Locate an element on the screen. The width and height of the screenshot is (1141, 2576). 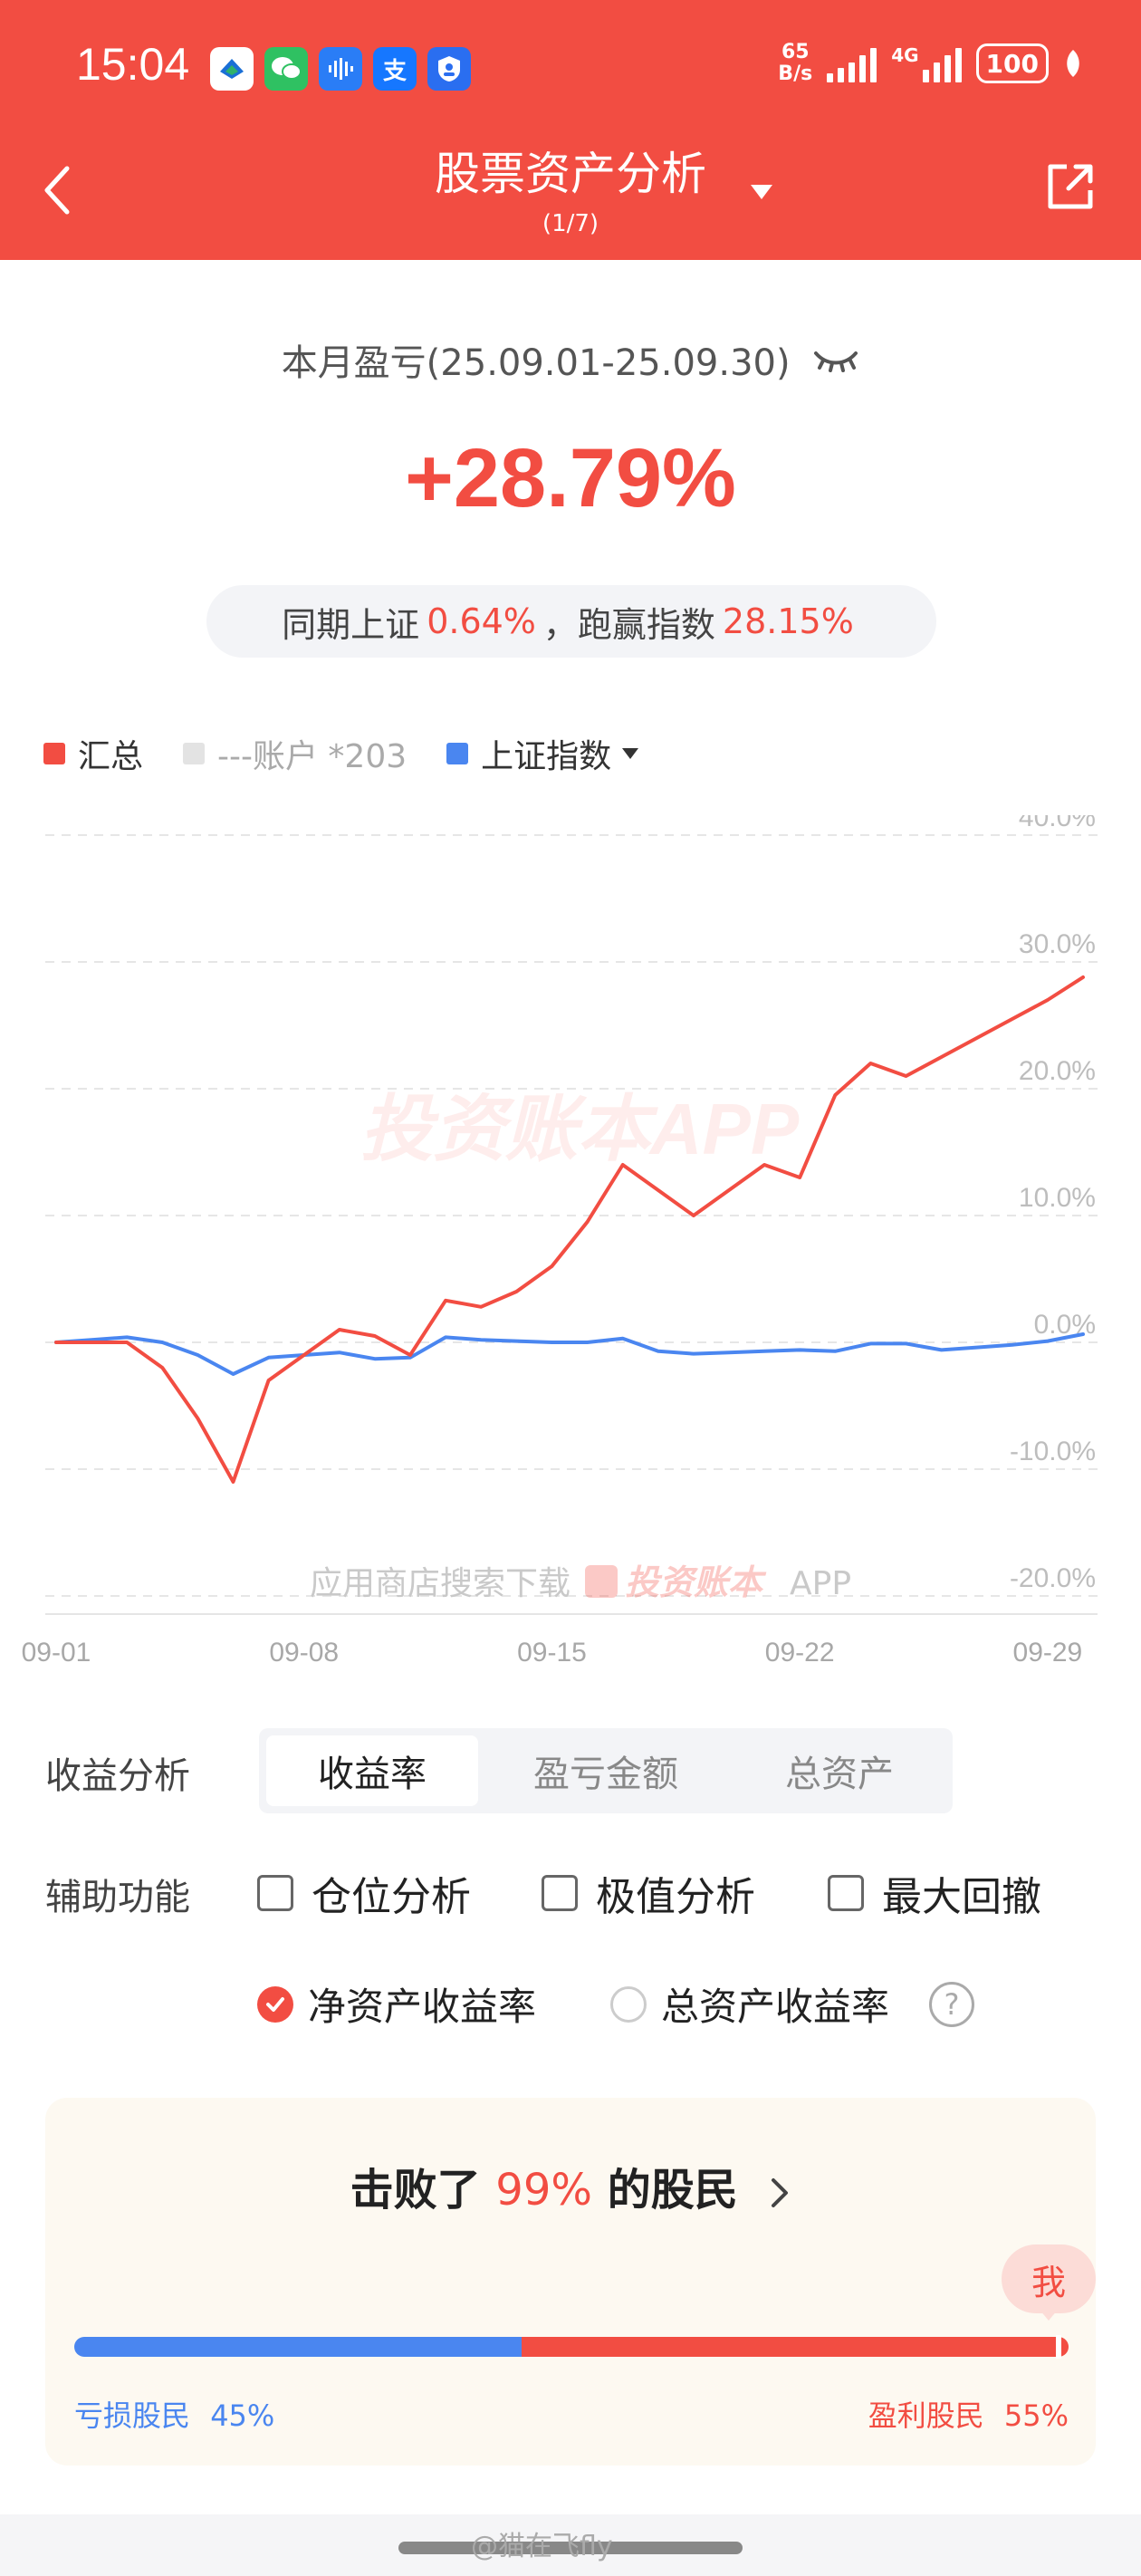
page-title-text: 股票资产分析 is located at coordinates (570, 174).